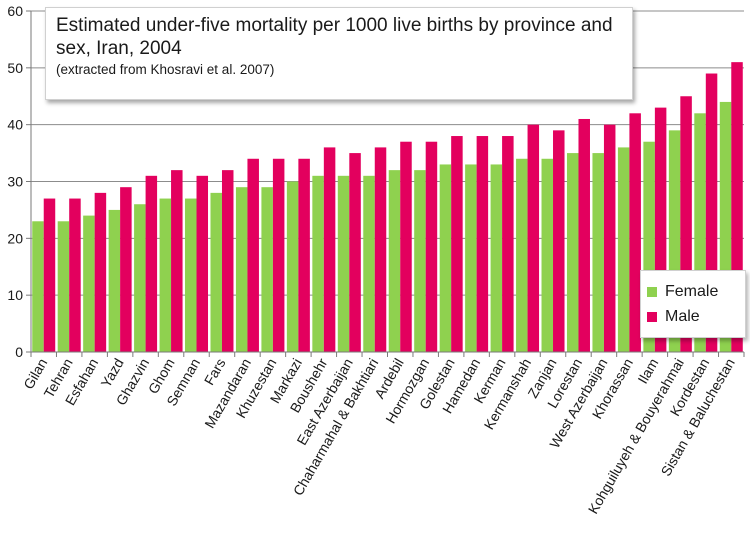 The width and height of the screenshot is (750, 543). Describe the element at coordinates (19, 352) in the screenshot. I see `y-tick-label: 0` at that location.